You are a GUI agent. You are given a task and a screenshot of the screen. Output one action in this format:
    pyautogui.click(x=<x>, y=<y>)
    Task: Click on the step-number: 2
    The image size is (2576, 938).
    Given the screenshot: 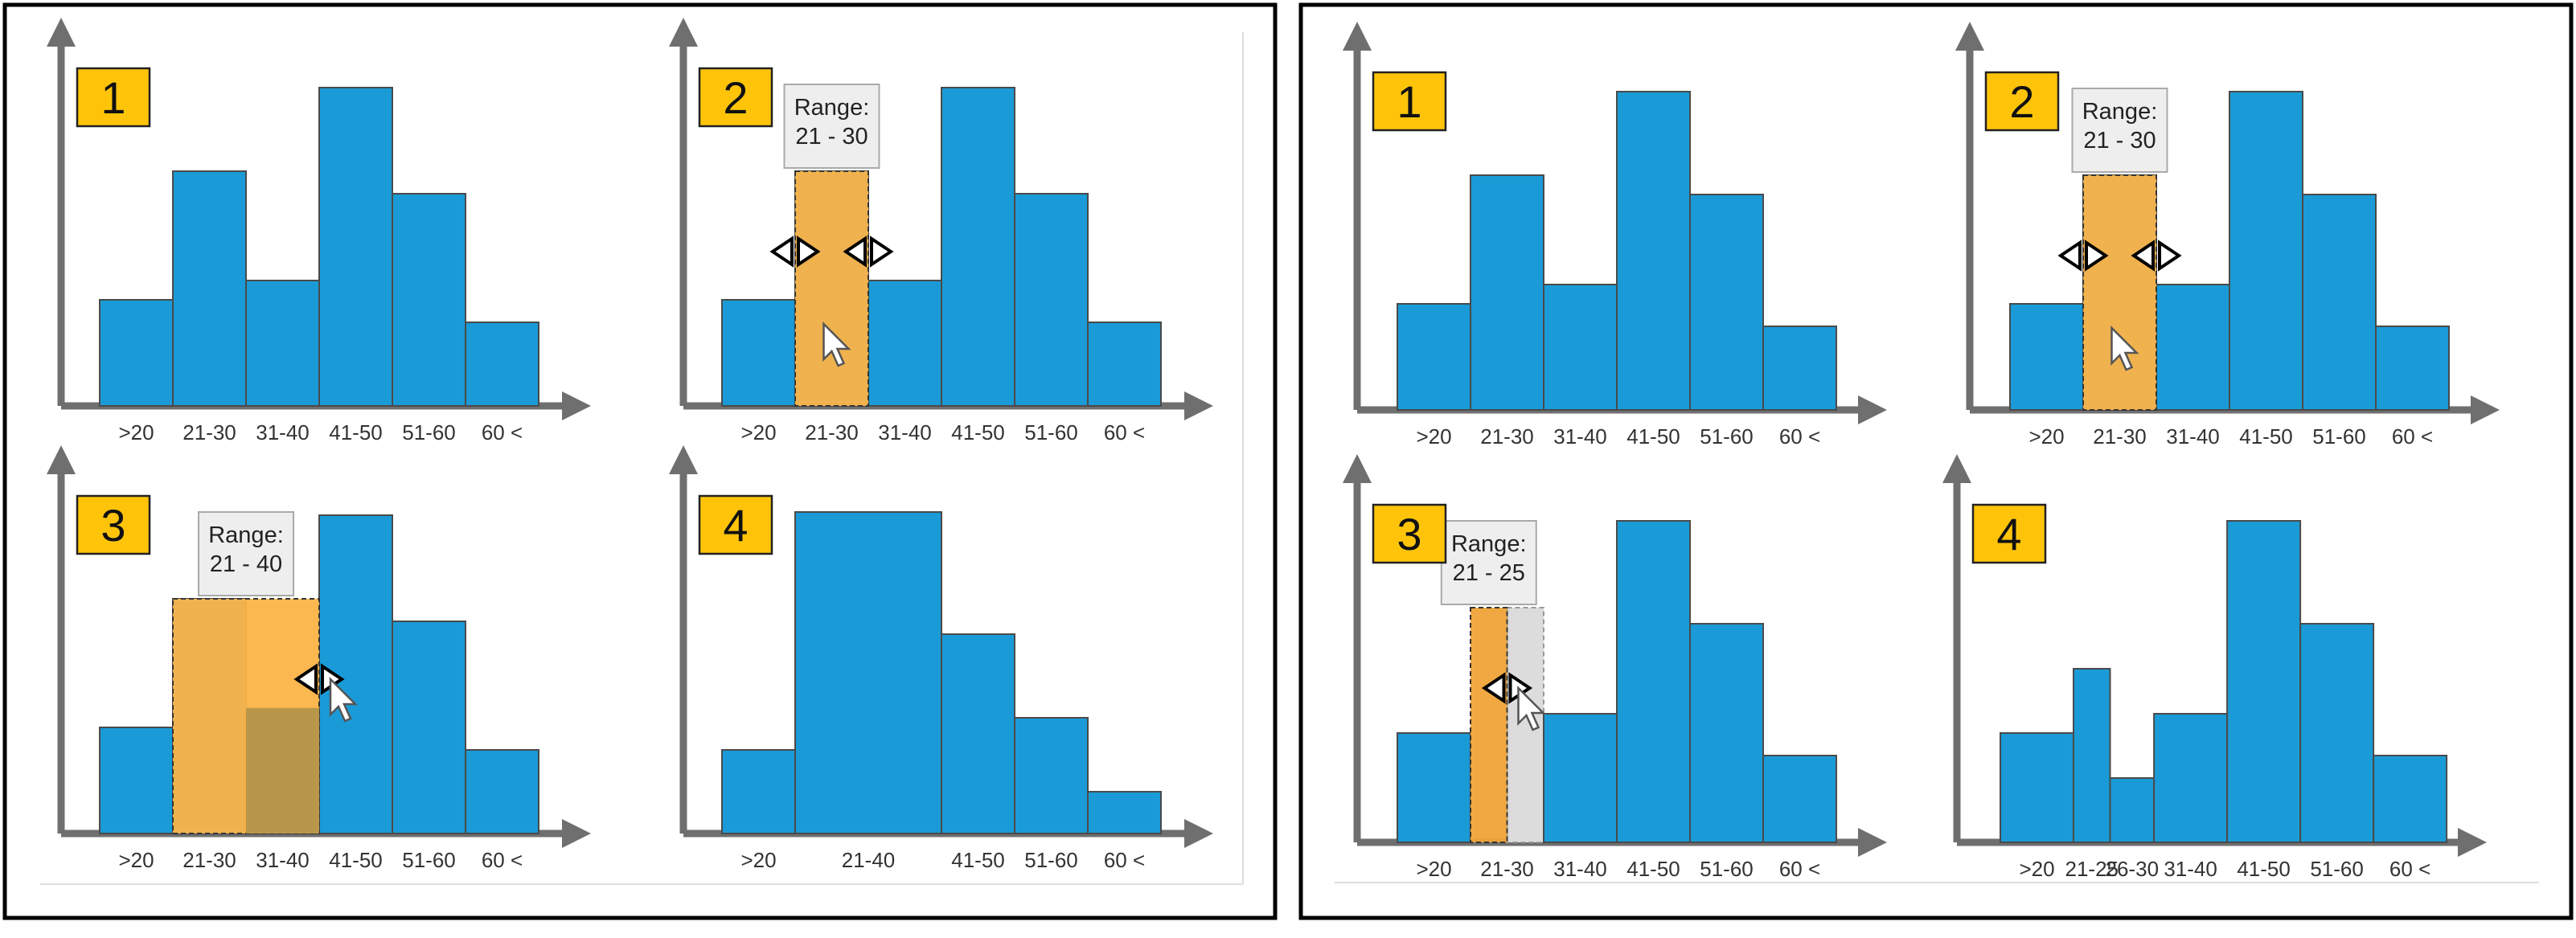 What is the action you would take?
    pyautogui.click(x=735, y=97)
    